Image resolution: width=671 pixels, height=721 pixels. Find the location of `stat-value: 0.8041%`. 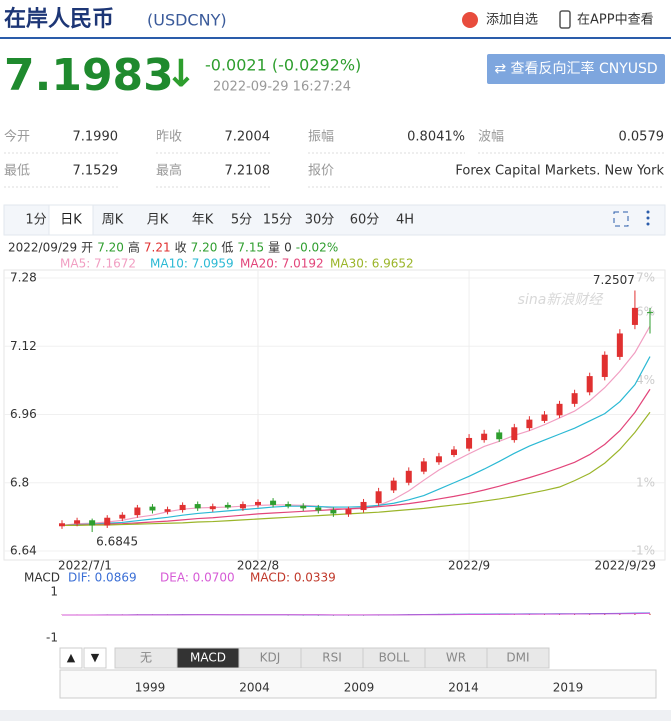

stat-value: 0.8041% is located at coordinates (436, 137).